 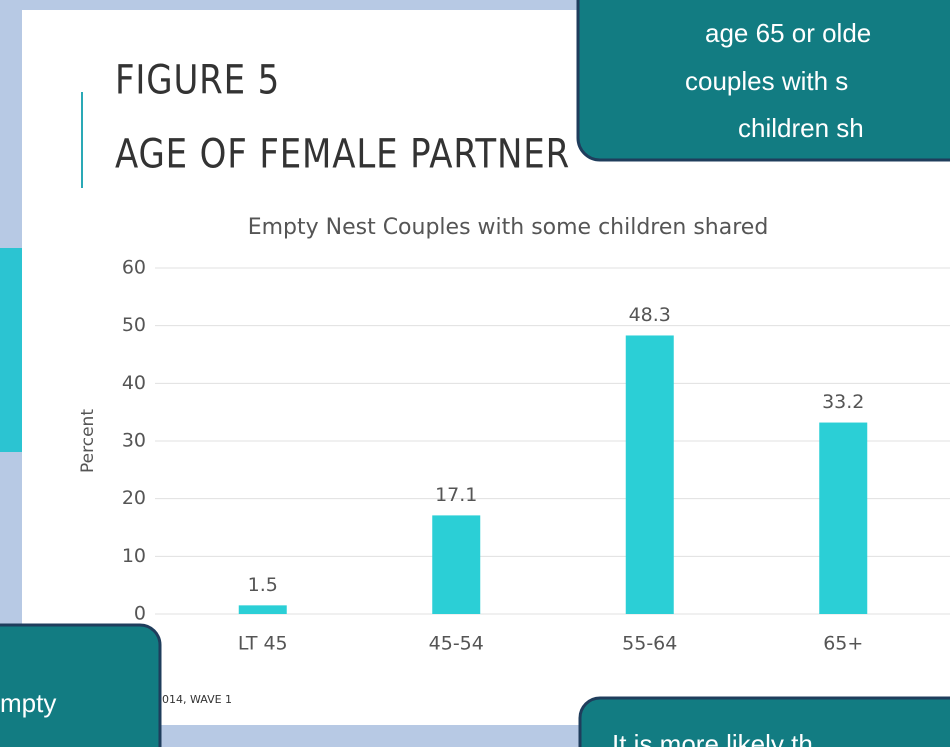 What do you see at coordinates (134, 498) in the screenshot?
I see `y-tick-label: 20` at bounding box center [134, 498].